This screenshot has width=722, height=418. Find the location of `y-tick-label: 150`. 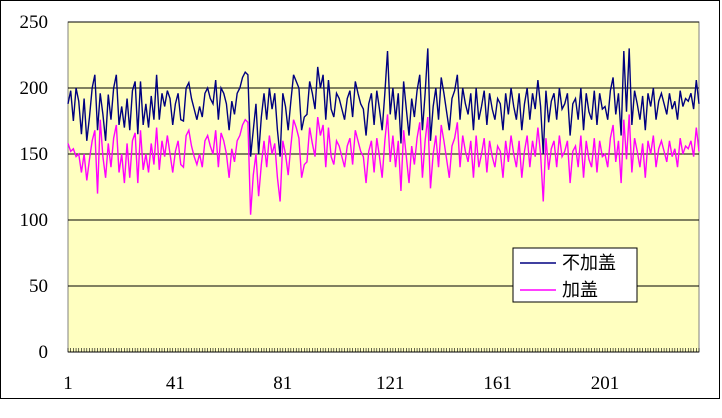

y-tick-label: 150 is located at coordinates (34, 154).